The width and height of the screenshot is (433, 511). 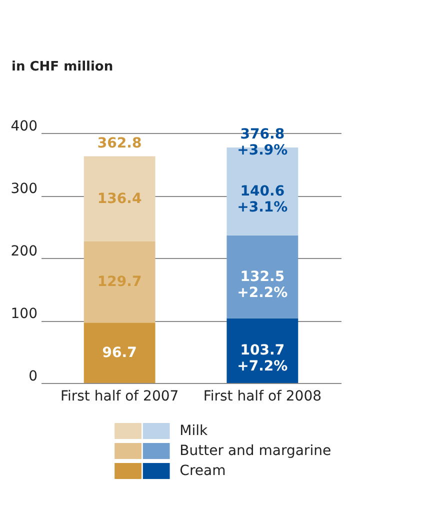 I want to click on data-label: 129.7, so click(x=119, y=282).